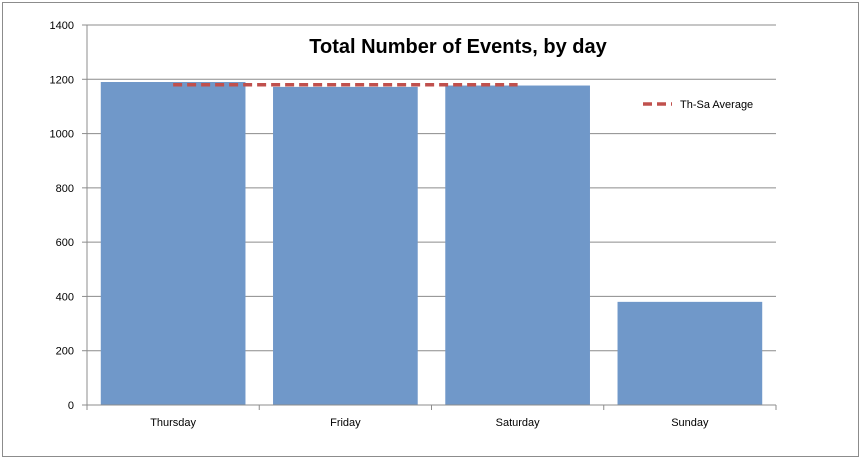 Image resolution: width=863 pixels, height=460 pixels. Describe the element at coordinates (62, 135) in the screenshot. I see `y-tick-label: 1000` at that location.